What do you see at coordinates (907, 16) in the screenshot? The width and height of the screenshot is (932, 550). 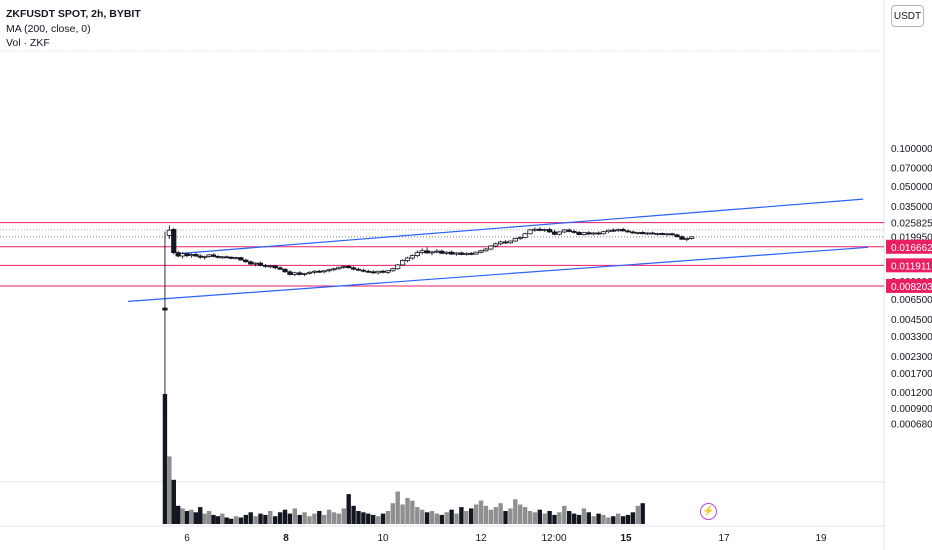 I see `currency-unit-button: USDT` at bounding box center [907, 16].